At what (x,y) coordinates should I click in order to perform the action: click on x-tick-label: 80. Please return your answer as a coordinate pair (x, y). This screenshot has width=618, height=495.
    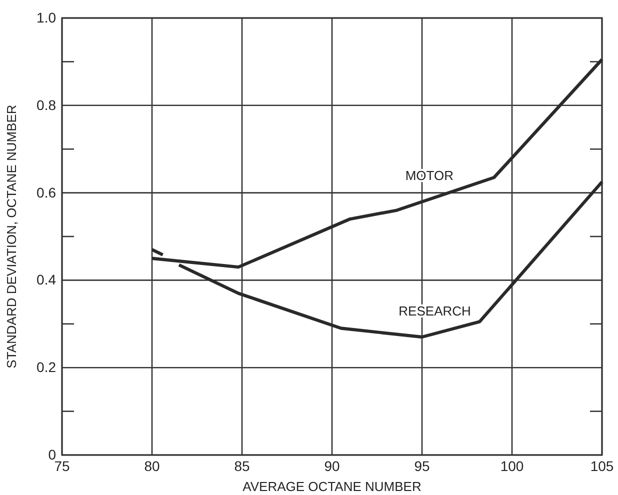
    Looking at the image, I should click on (152, 466).